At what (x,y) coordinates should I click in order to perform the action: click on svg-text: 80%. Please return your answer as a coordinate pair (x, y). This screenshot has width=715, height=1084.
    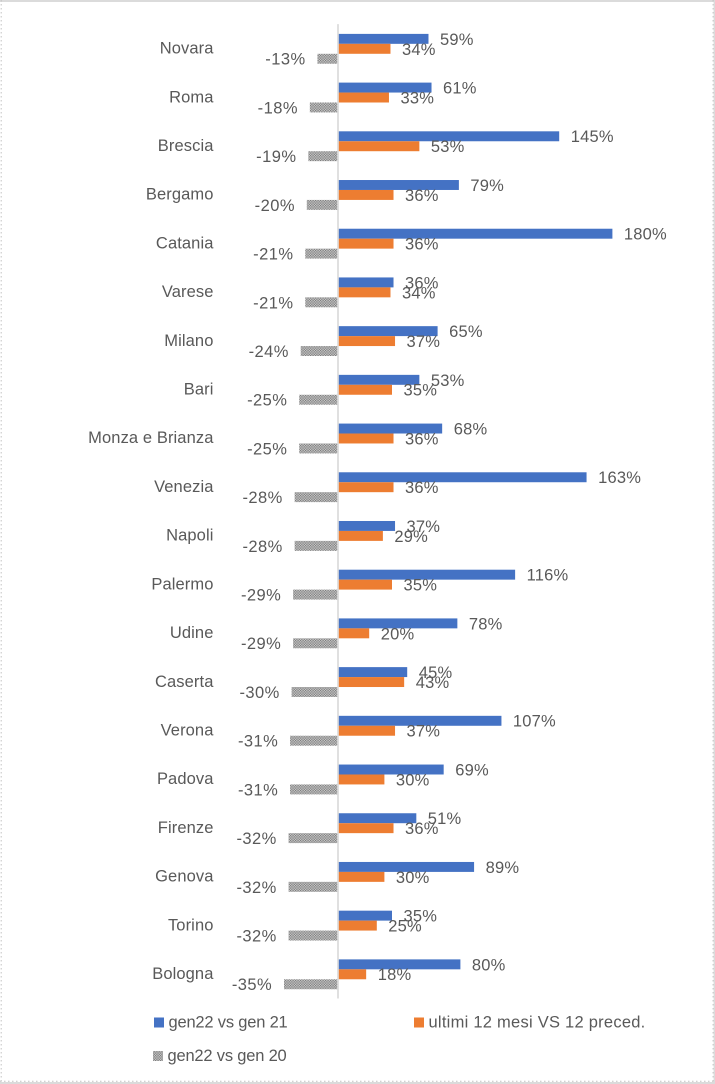
    Looking at the image, I should click on (489, 965).